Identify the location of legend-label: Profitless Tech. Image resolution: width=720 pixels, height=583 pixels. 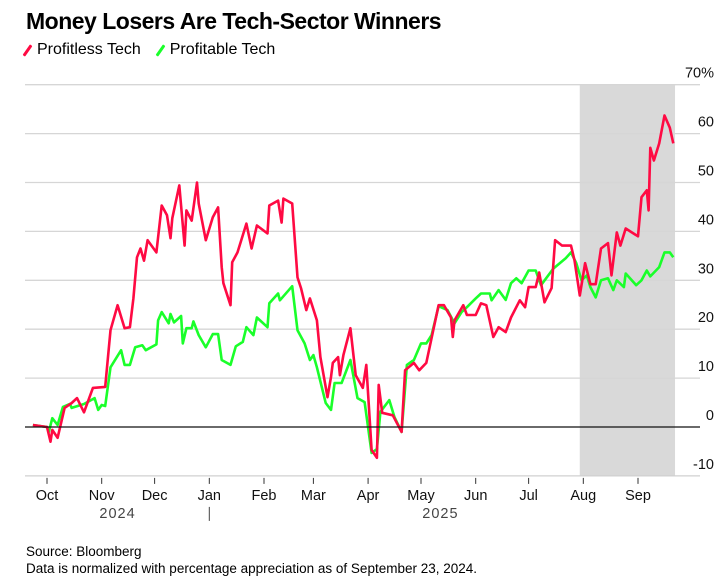
(89, 49).